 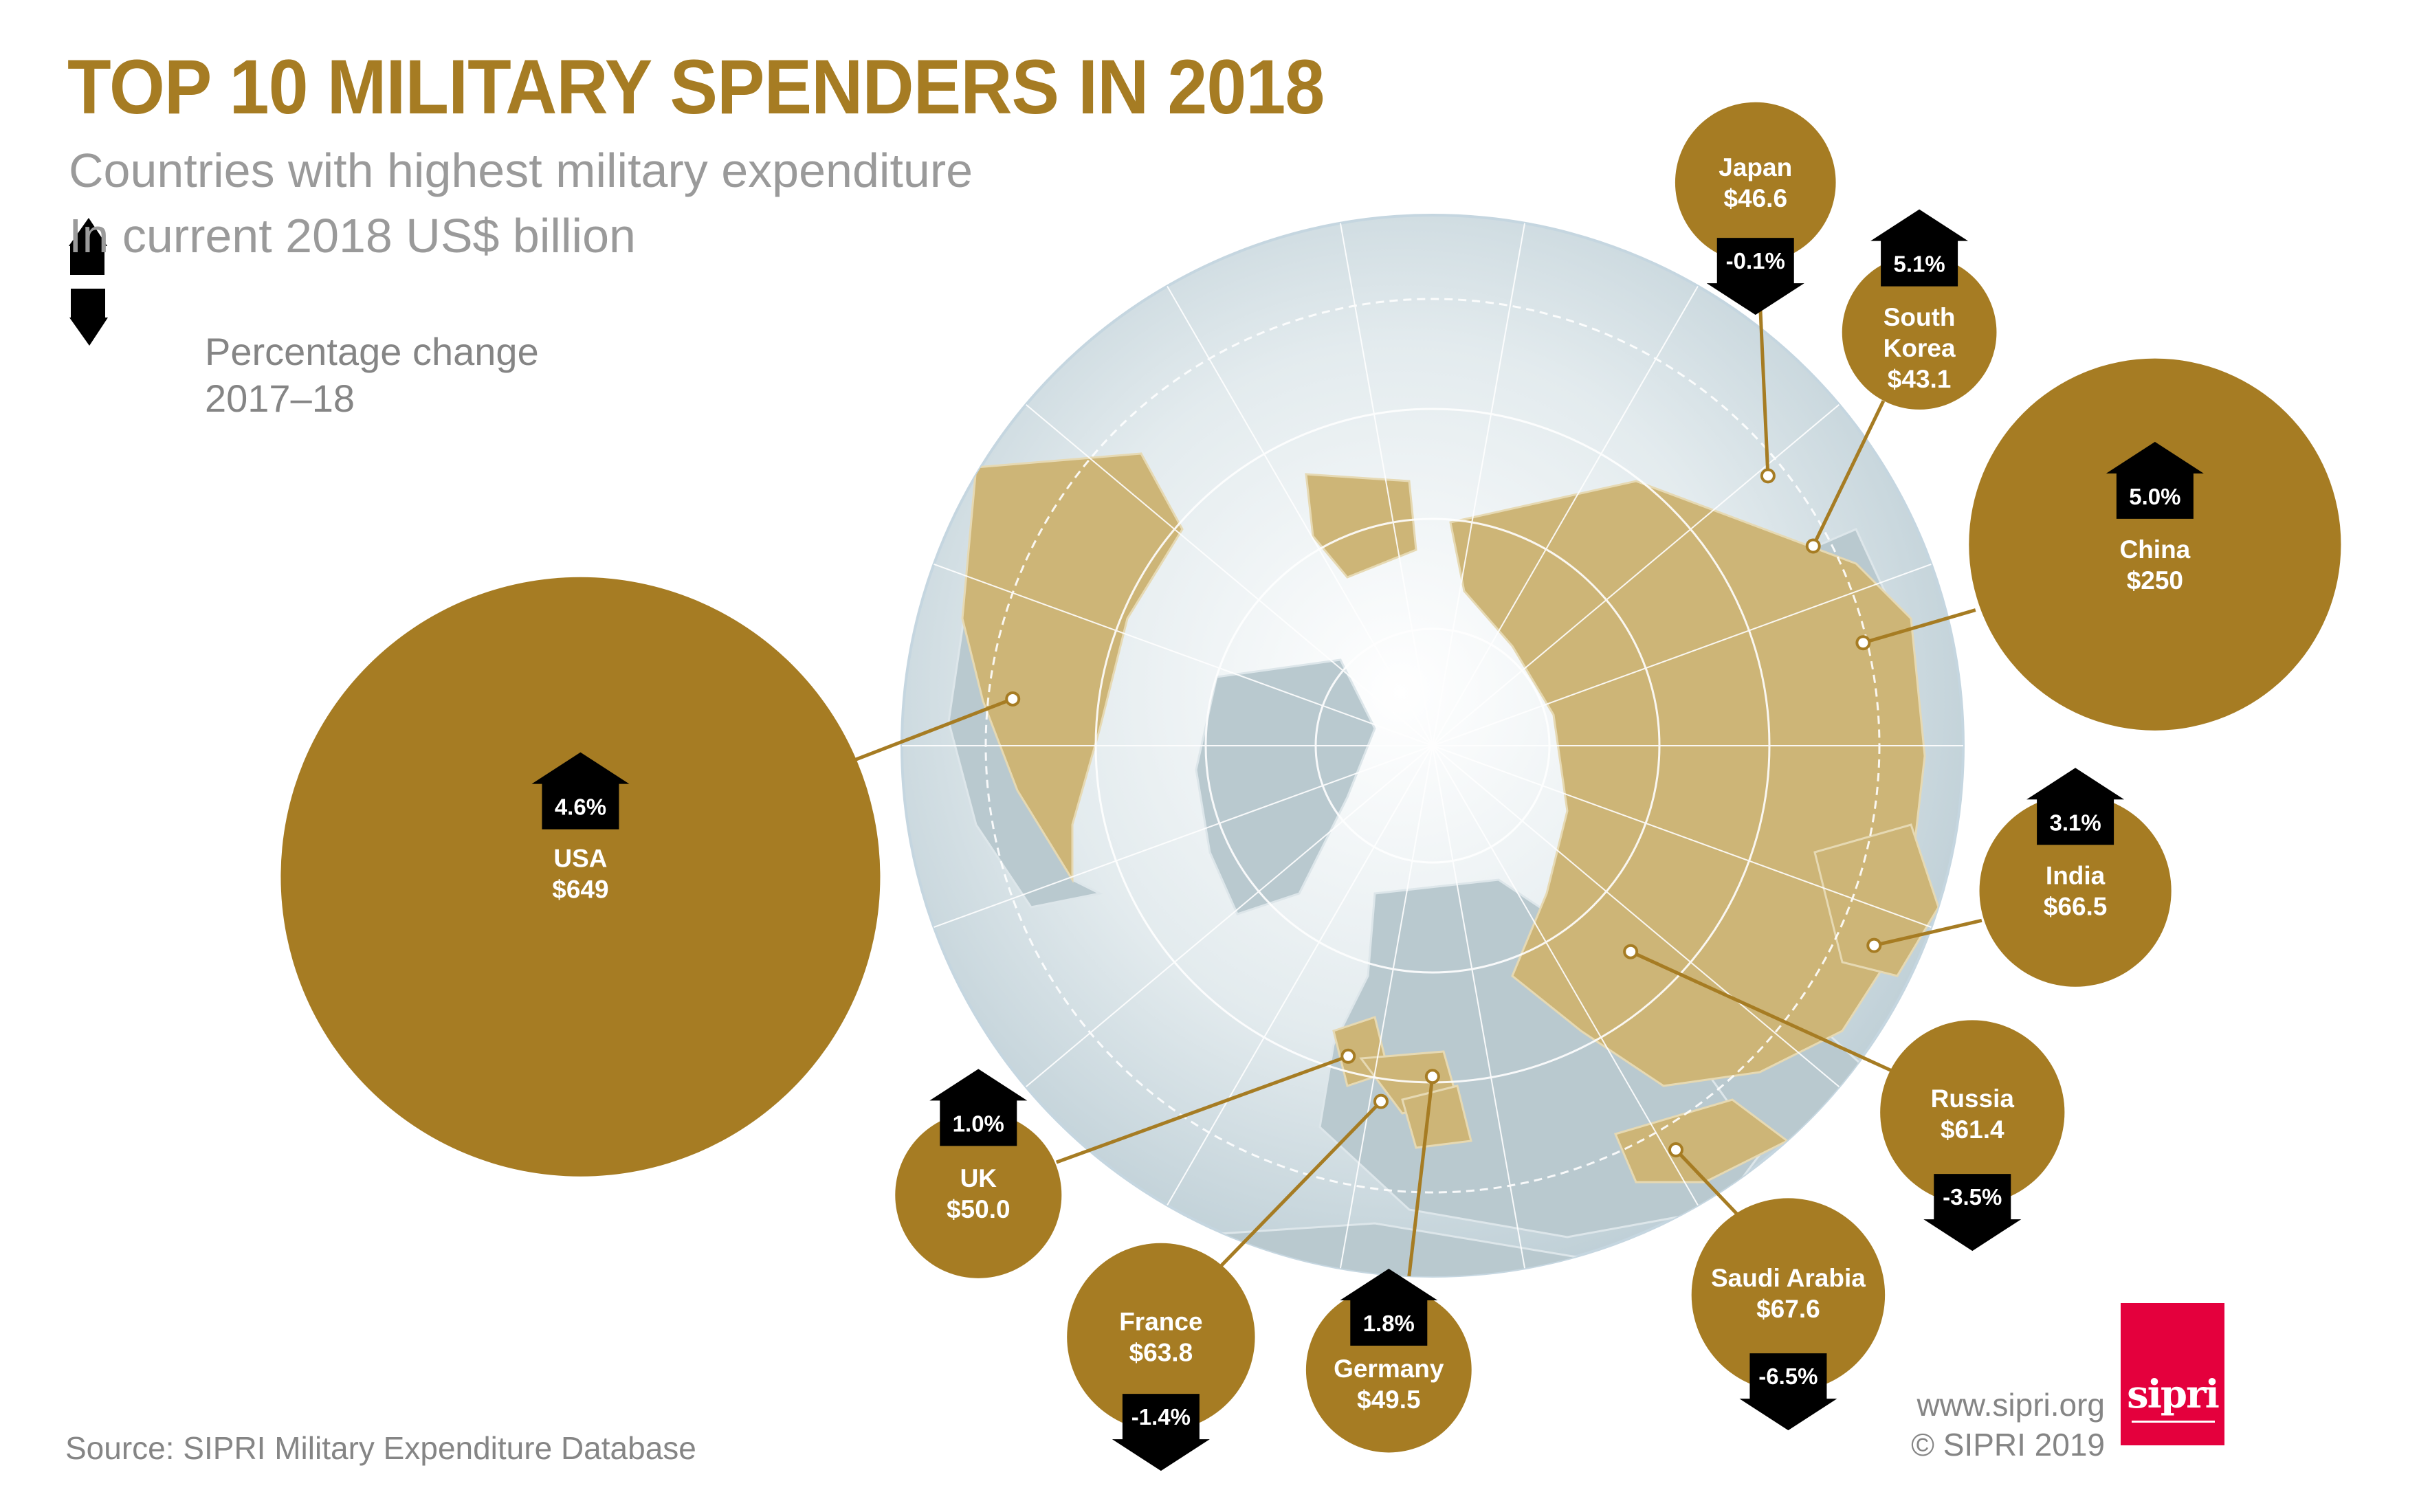 What do you see at coordinates (1919, 626) in the screenshot?
I see `leader-line-china` at bounding box center [1919, 626].